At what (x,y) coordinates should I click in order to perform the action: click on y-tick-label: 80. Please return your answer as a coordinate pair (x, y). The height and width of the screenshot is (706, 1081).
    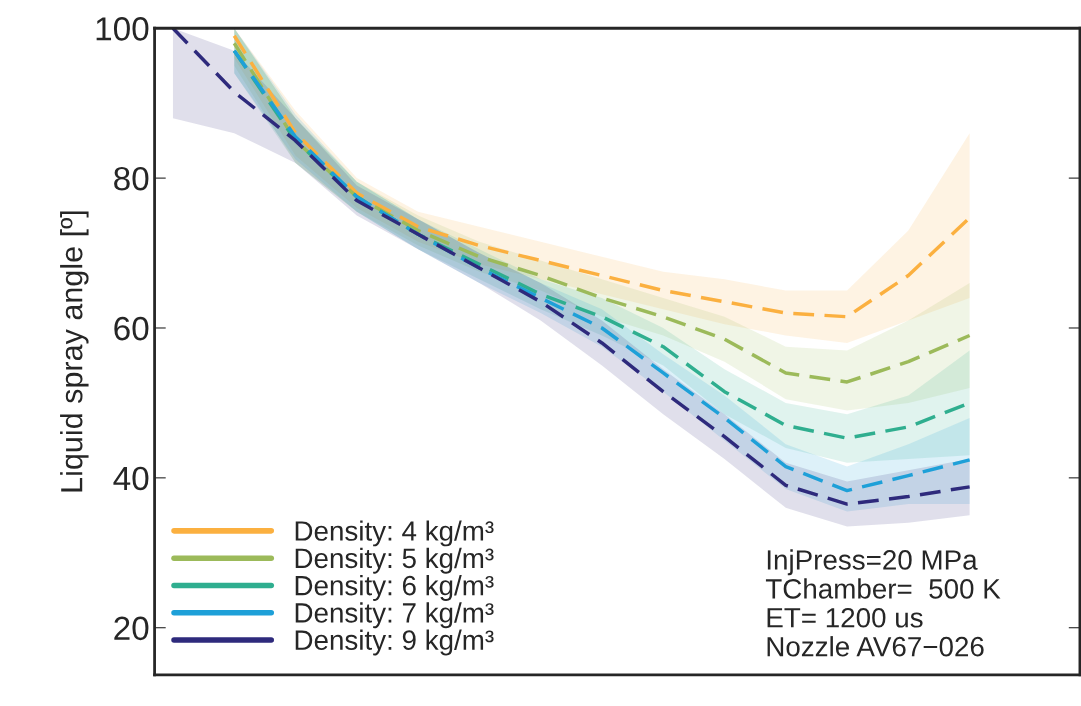
    Looking at the image, I should click on (131, 178).